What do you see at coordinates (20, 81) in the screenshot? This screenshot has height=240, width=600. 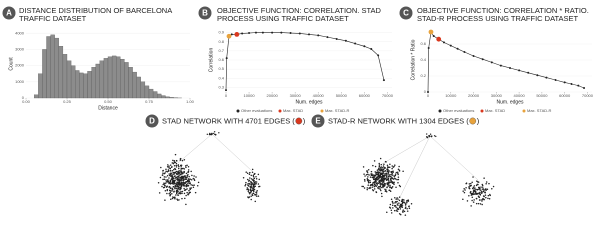 I see `y-tick-label: 1000` at bounding box center [20, 81].